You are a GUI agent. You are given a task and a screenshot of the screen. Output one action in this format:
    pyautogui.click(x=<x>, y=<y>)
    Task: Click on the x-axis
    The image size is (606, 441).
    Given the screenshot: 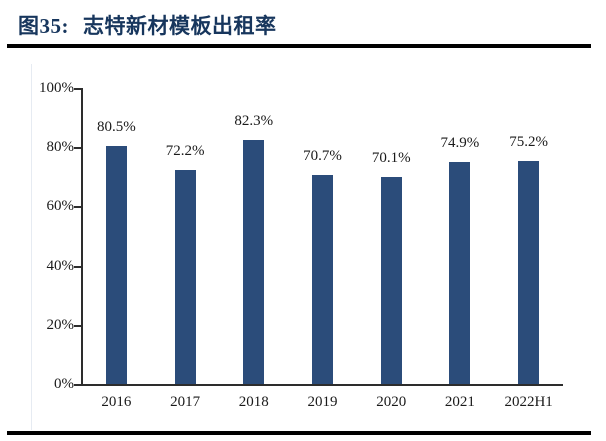 What is the action you would take?
    pyautogui.click(x=322, y=385)
    